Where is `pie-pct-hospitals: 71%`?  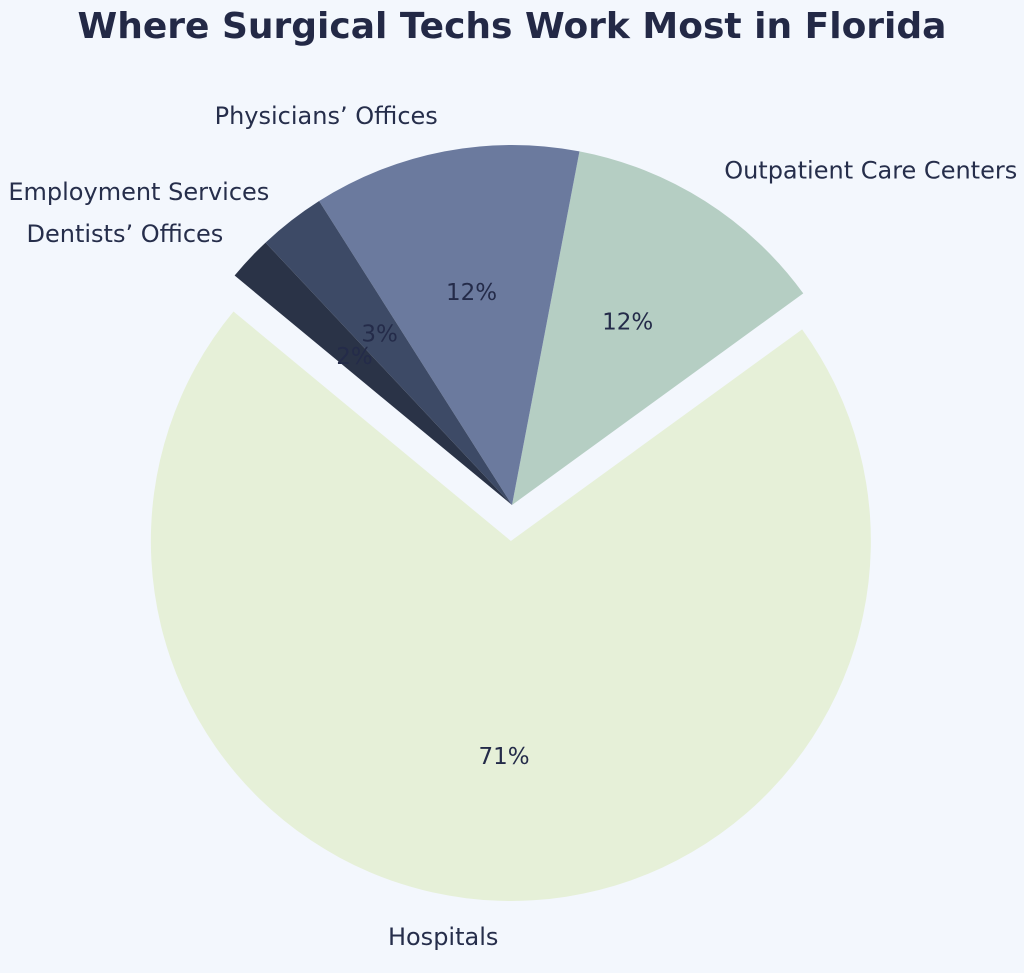 pie-pct-hospitals: 71% is located at coordinates (504, 757).